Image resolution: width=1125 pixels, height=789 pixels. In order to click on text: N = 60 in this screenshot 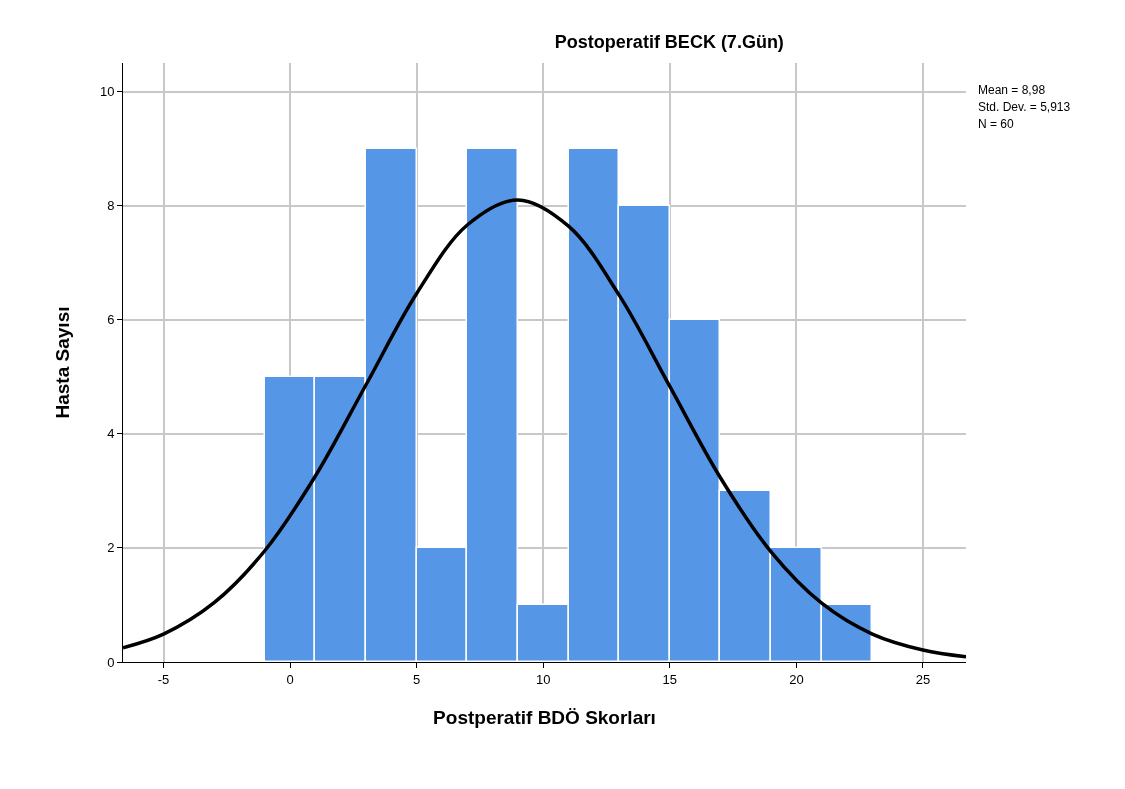, I will do `click(996, 124)`.